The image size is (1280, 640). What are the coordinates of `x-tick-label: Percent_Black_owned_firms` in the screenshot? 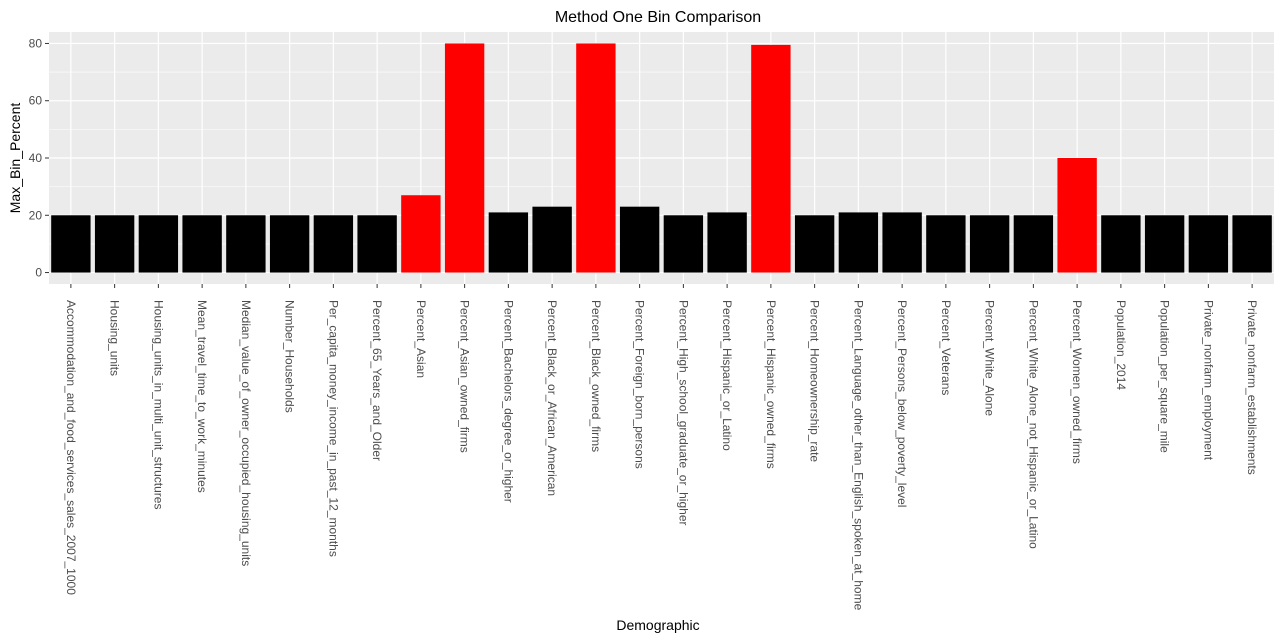 It's located at (596, 376).